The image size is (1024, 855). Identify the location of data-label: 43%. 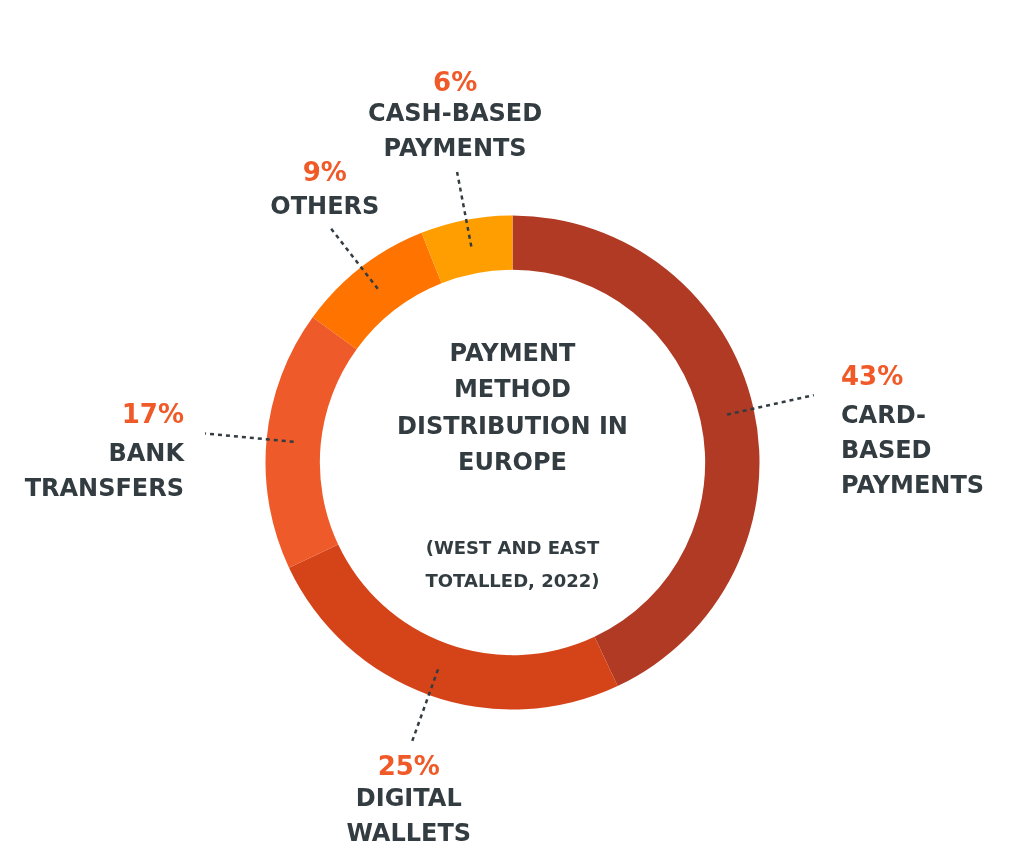
(872, 375).